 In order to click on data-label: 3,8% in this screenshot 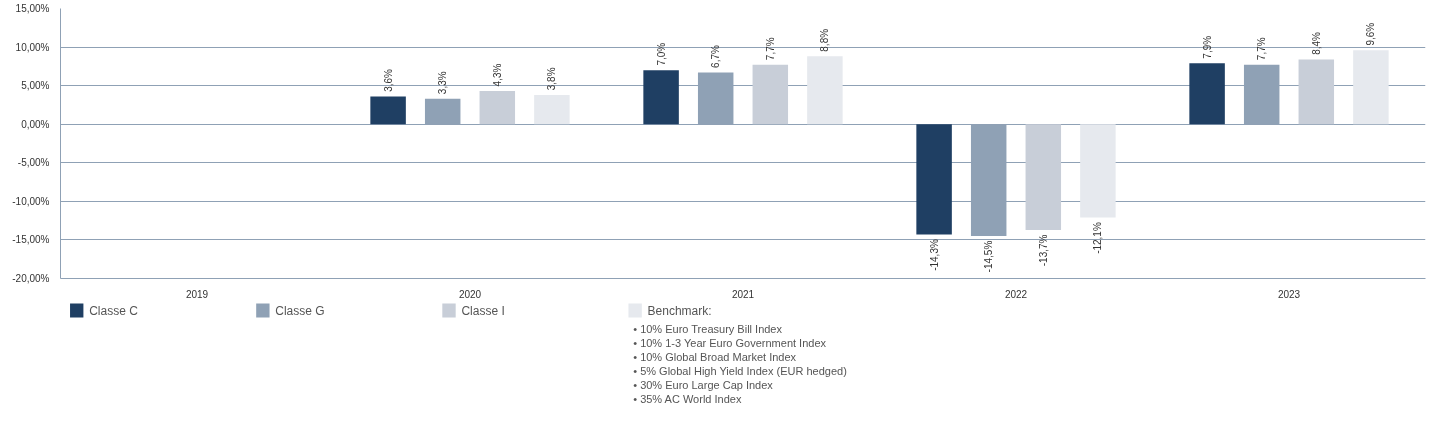, I will do `click(552, 79)`.